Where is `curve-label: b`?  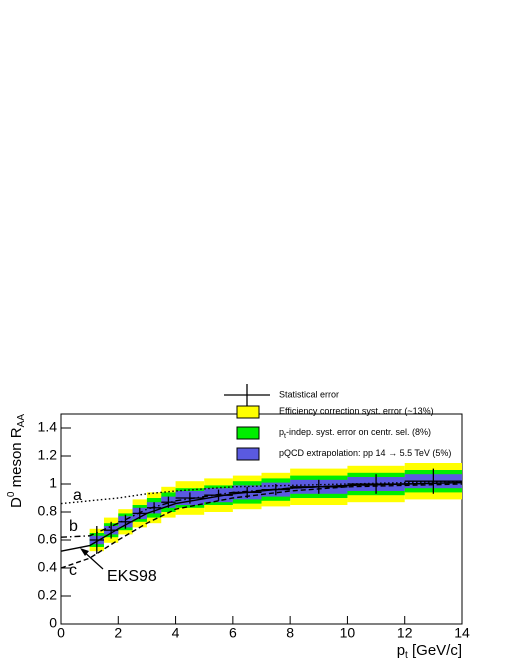
curve-label: b is located at coordinates (73, 526).